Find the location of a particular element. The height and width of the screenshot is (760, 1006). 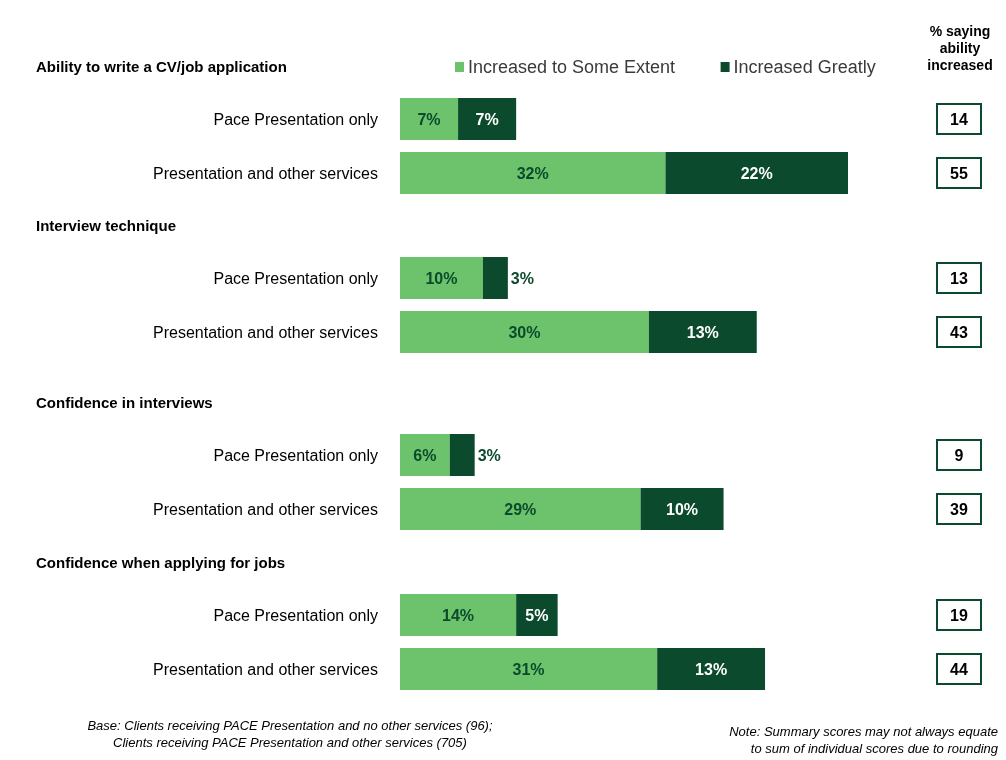

text: Base: Clients receiving PACE Presentation and no other services (96); Clients receiving PACE Presentation and other services (705) is located at coordinates (290, 734).